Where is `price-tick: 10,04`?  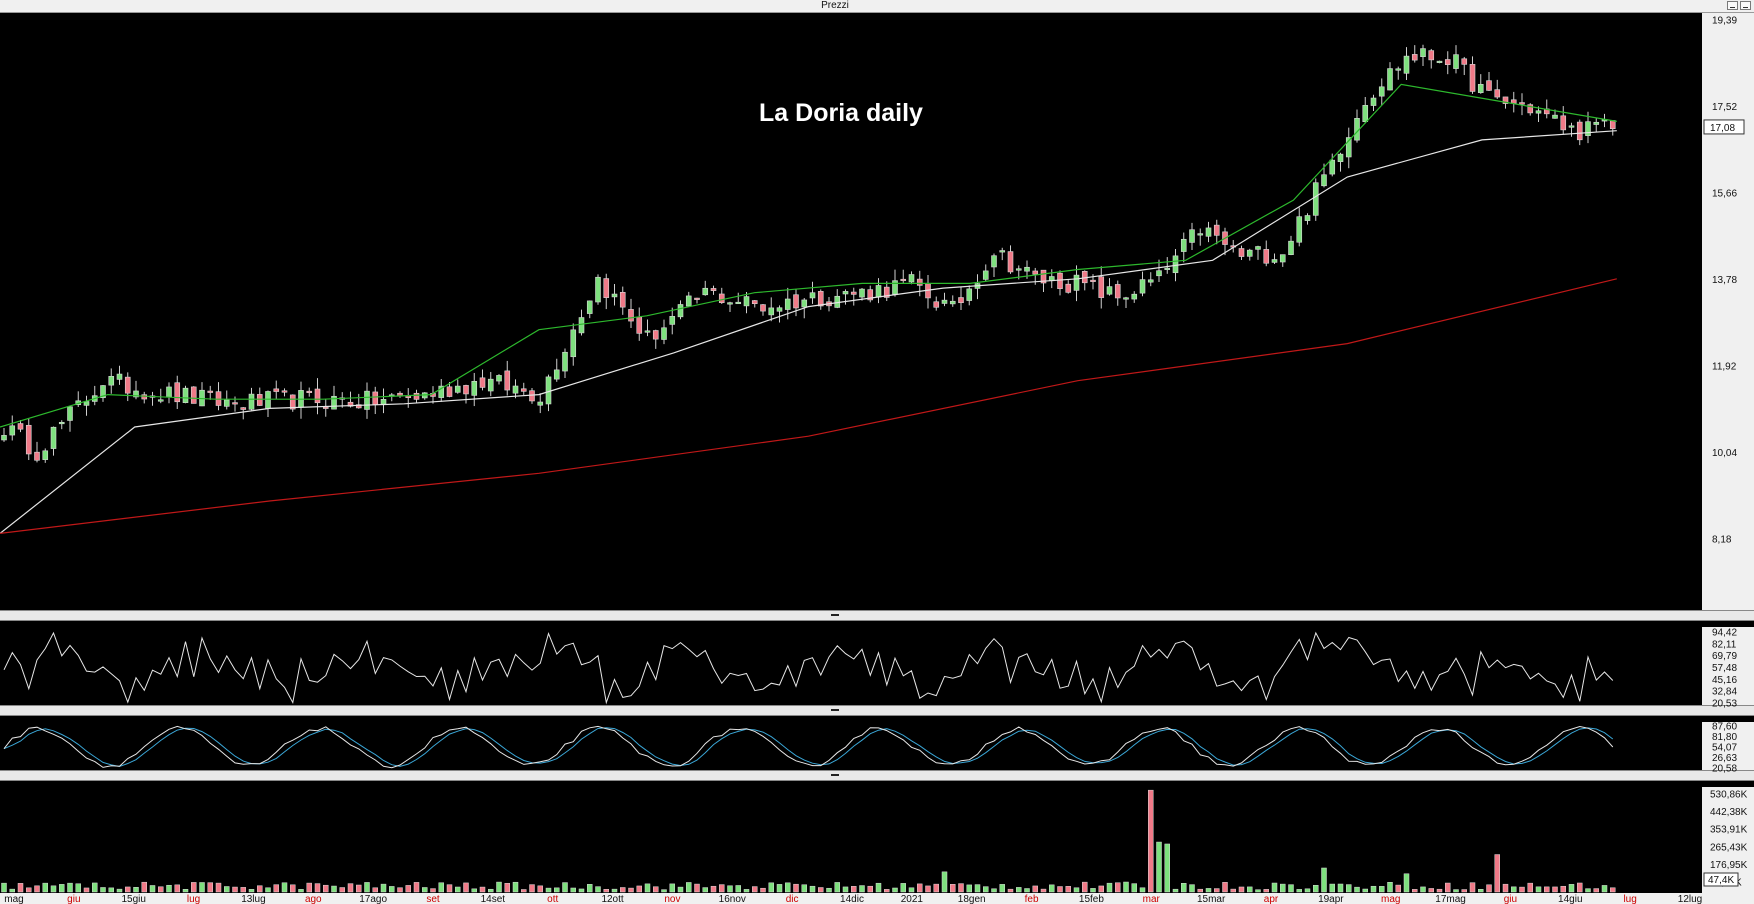 price-tick: 10,04 is located at coordinates (1724, 453).